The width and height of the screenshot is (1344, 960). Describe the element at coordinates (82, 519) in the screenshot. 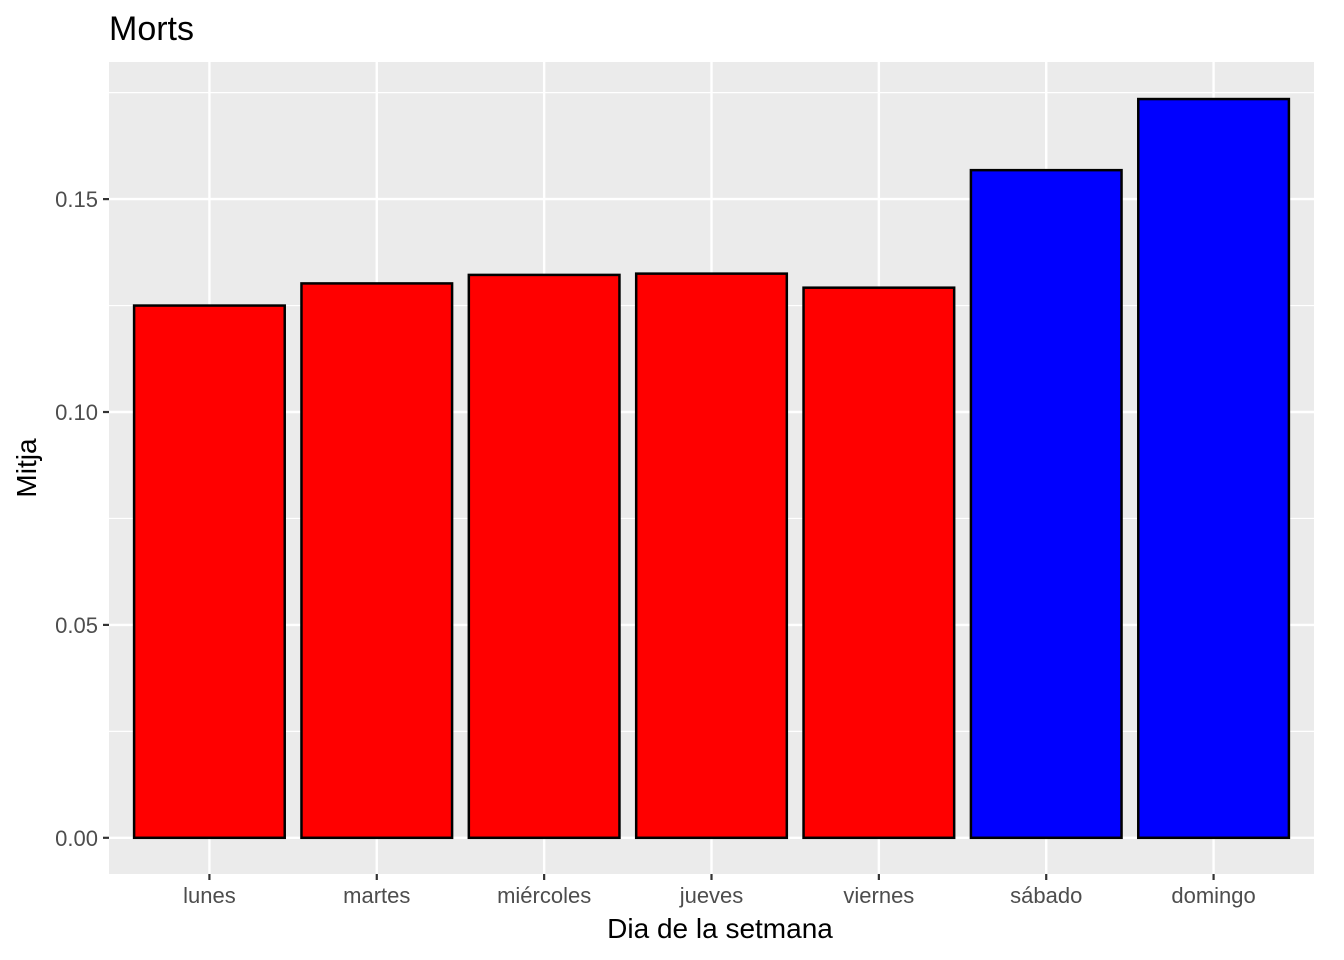

I see `y-axis: 0.00 0.05 0.10 0.15` at that location.